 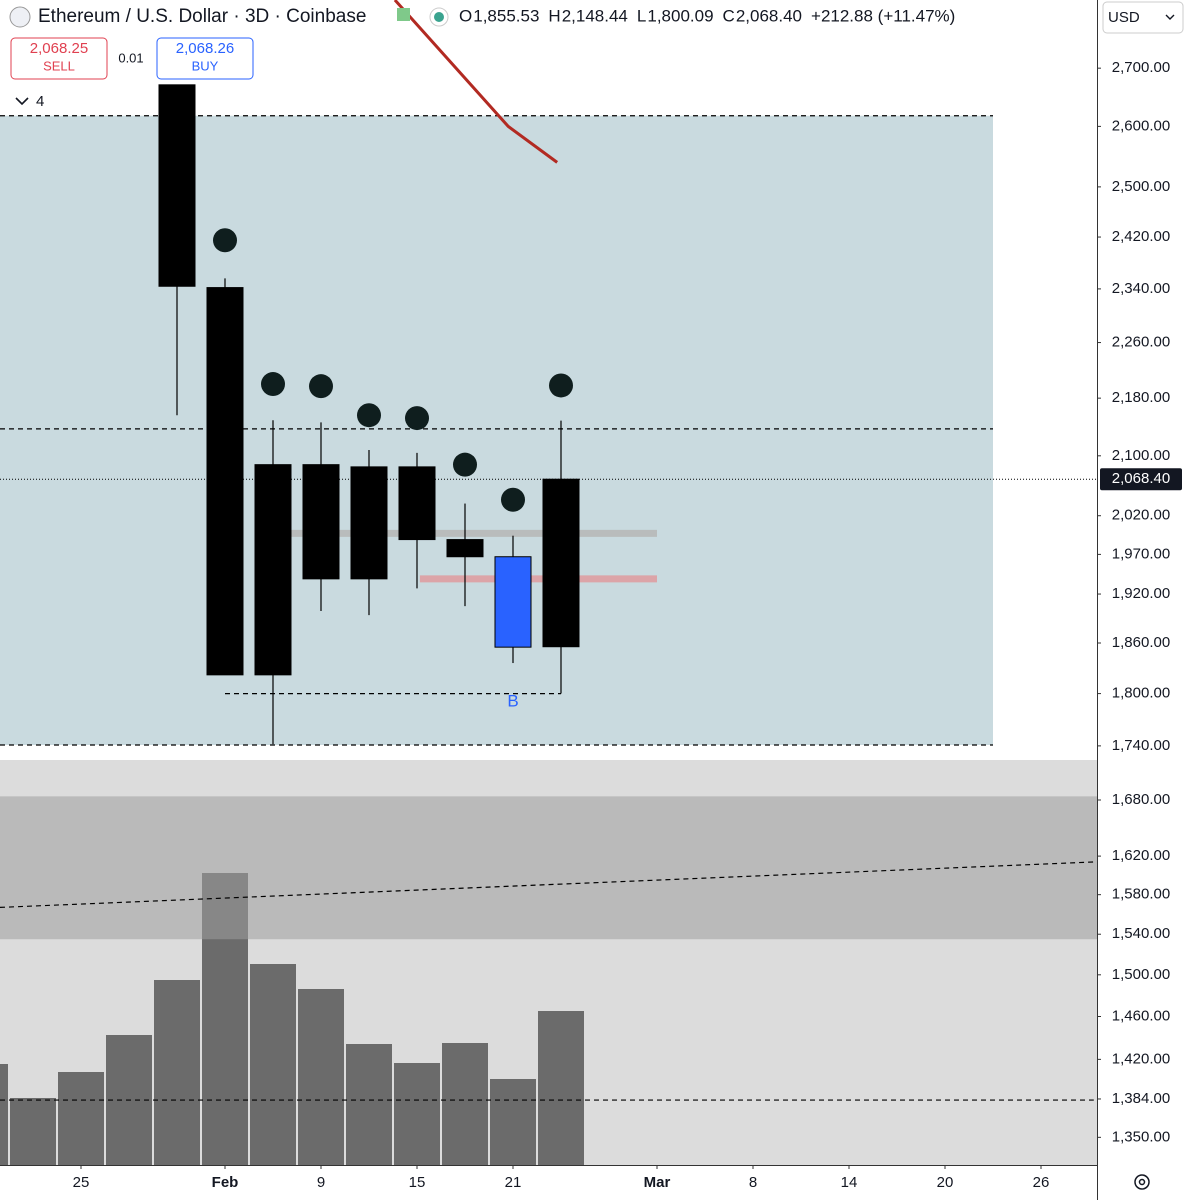 I want to click on last-price-box, so click(x=1141, y=479).